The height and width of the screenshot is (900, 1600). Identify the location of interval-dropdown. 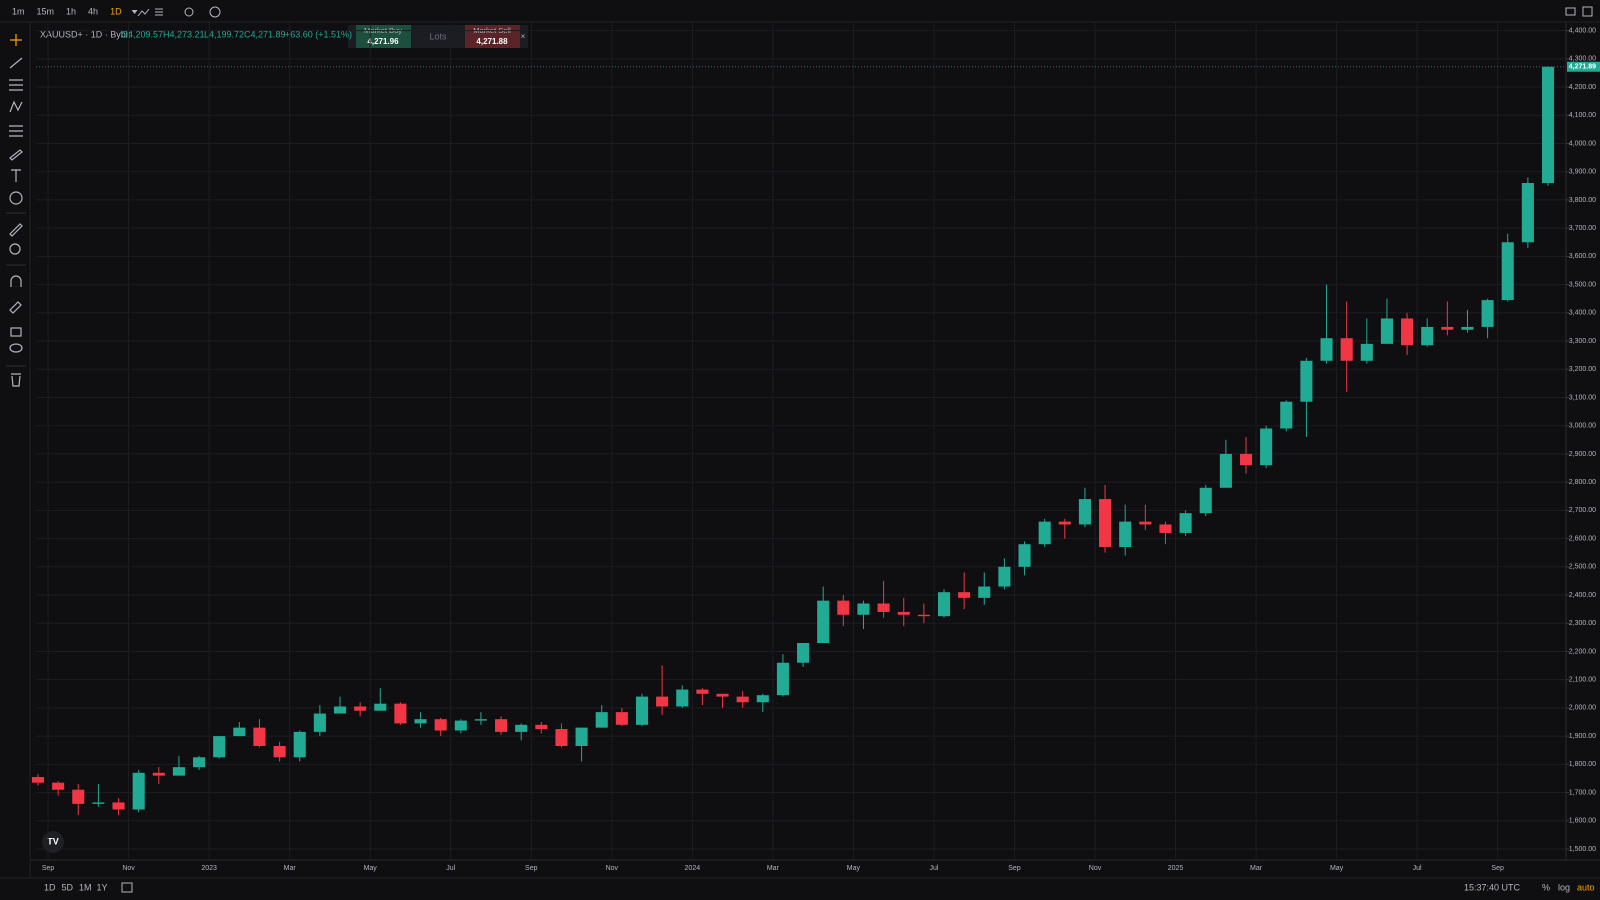
(134, 12).